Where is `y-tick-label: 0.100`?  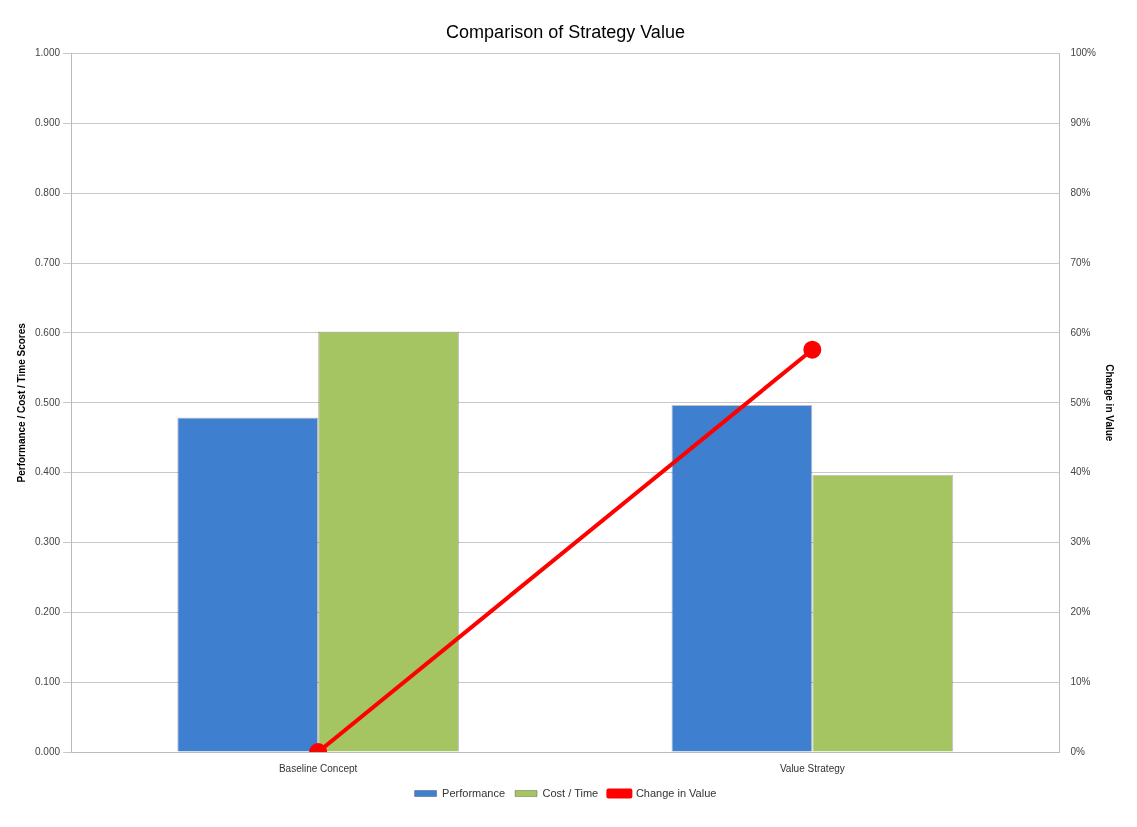 y-tick-label: 0.100 is located at coordinates (47, 681).